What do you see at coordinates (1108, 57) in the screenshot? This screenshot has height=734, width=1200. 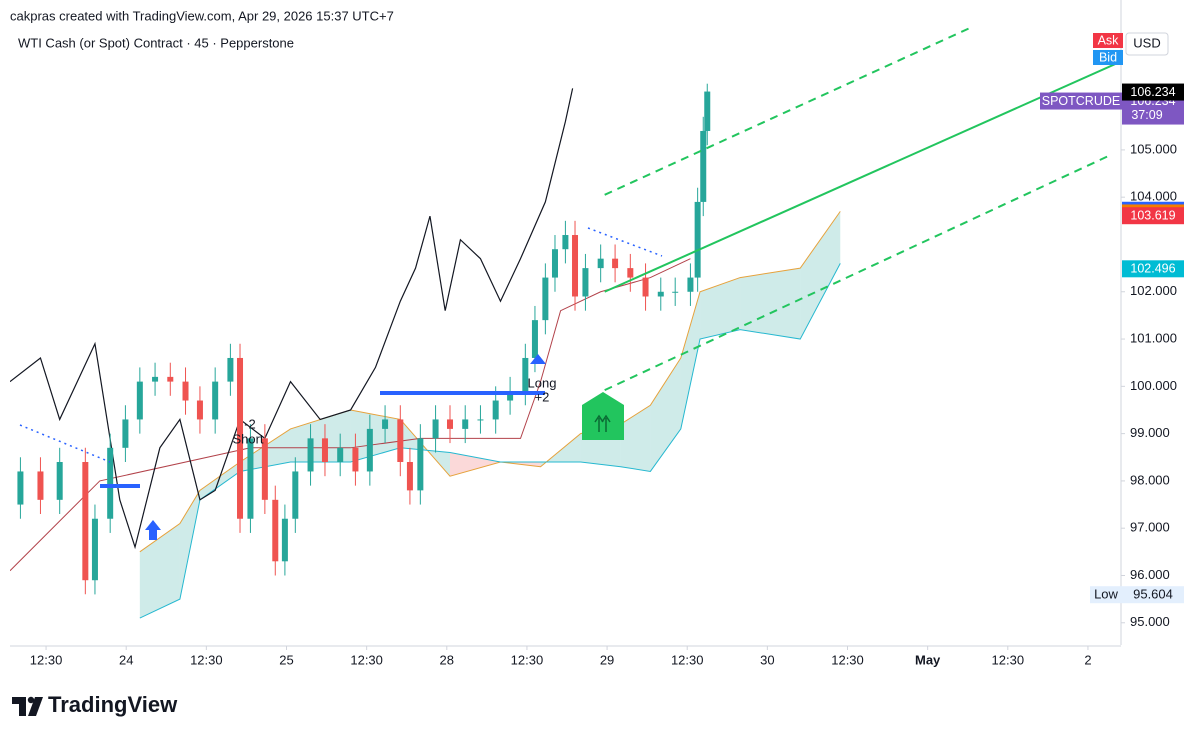 I see `bid: Bid` at bounding box center [1108, 57].